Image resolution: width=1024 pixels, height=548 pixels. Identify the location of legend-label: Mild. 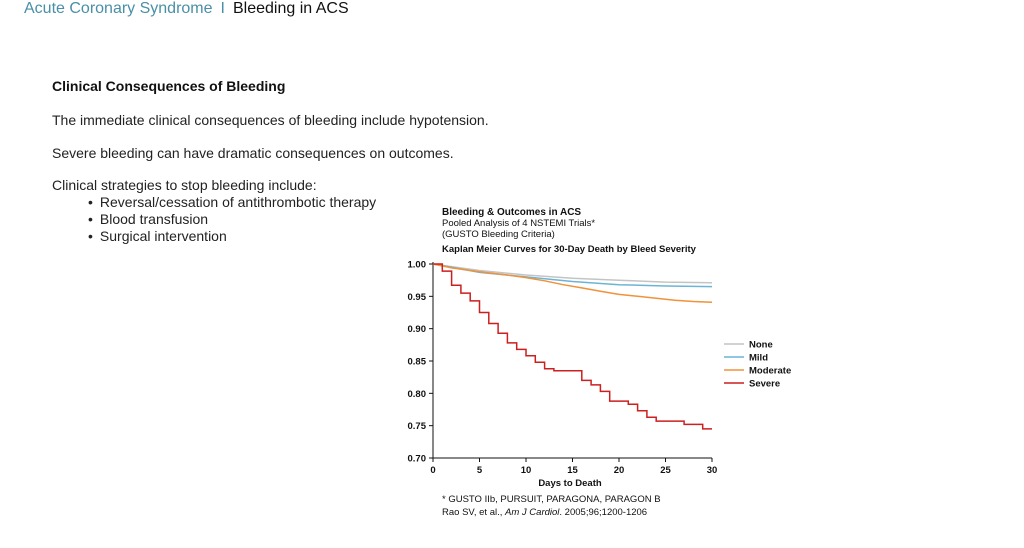
(758, 358).